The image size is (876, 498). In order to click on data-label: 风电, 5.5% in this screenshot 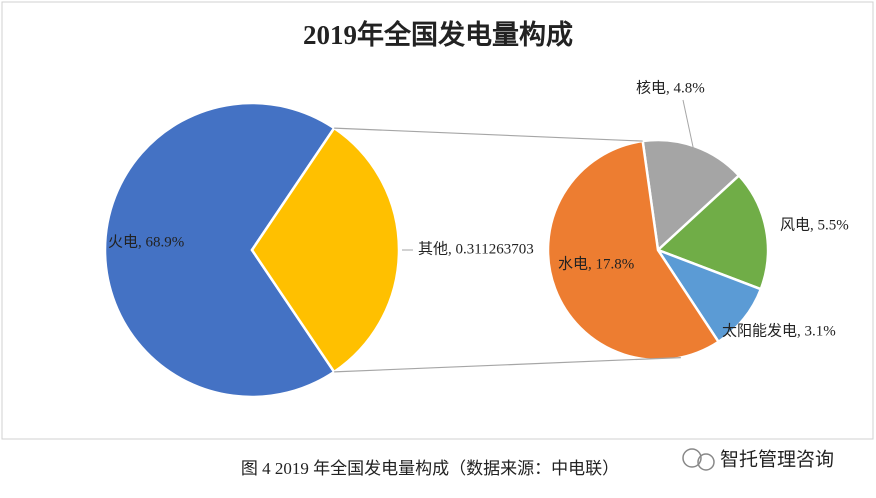, I will do `click(814, 224)`.